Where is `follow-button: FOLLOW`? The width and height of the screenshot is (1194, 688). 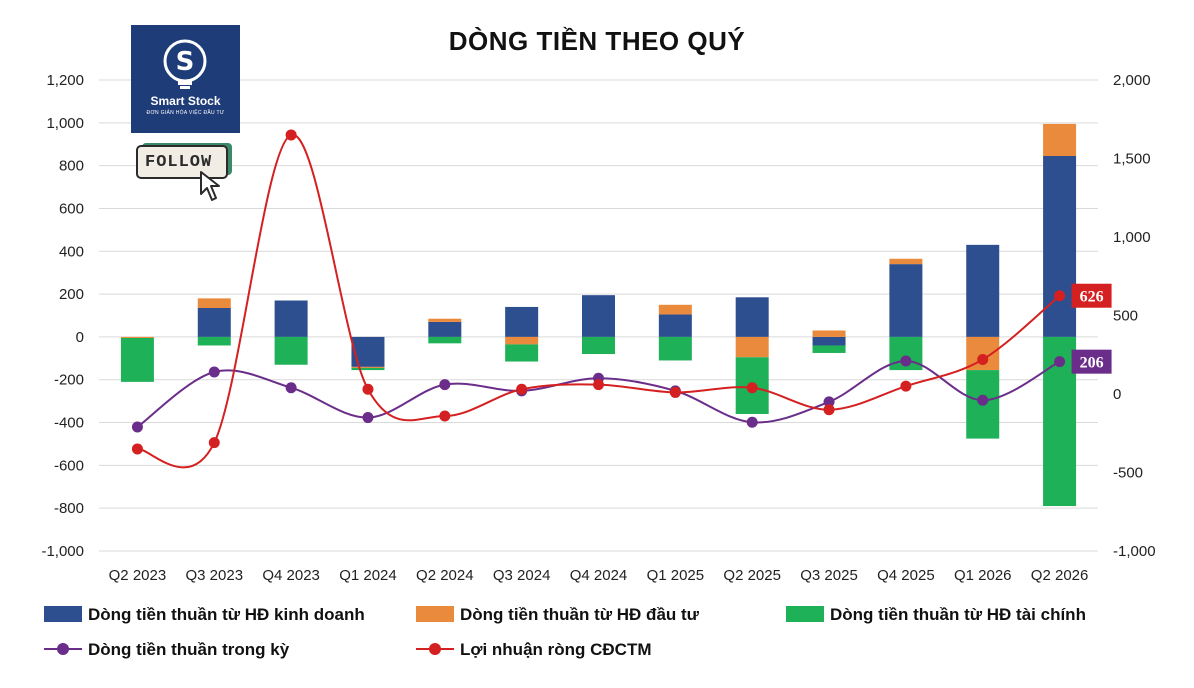
follow-button: FOLLOW is located at coordinates (184, 172).